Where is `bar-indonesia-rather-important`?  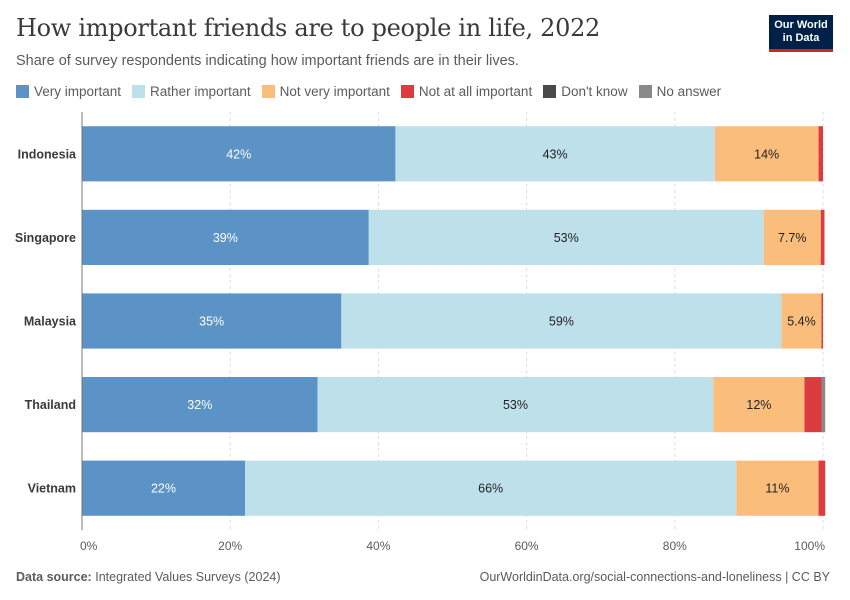
bar-indonesia-rather-important is located at coordinates (555, 154).